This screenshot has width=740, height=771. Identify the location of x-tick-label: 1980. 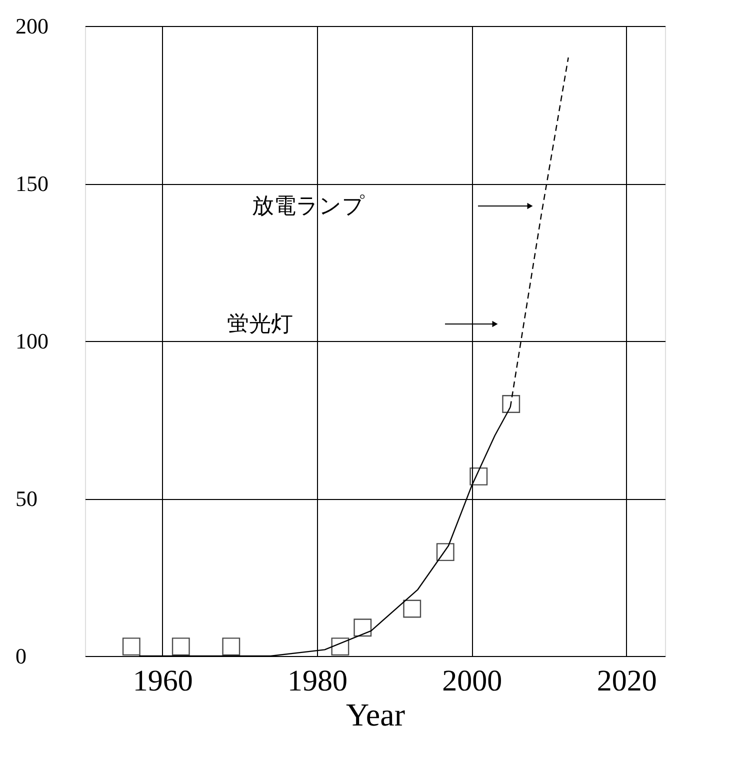
(318, 681).